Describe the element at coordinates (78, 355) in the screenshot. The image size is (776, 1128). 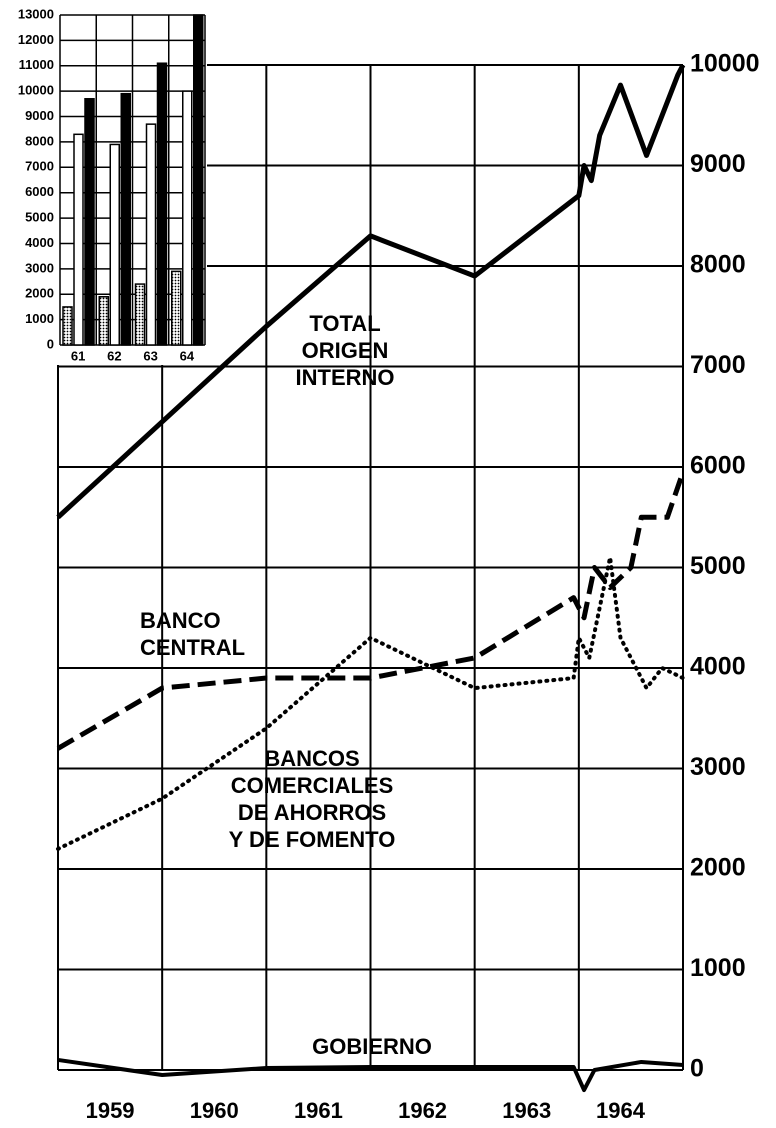
I see `x-tick-label: 61` at that location.